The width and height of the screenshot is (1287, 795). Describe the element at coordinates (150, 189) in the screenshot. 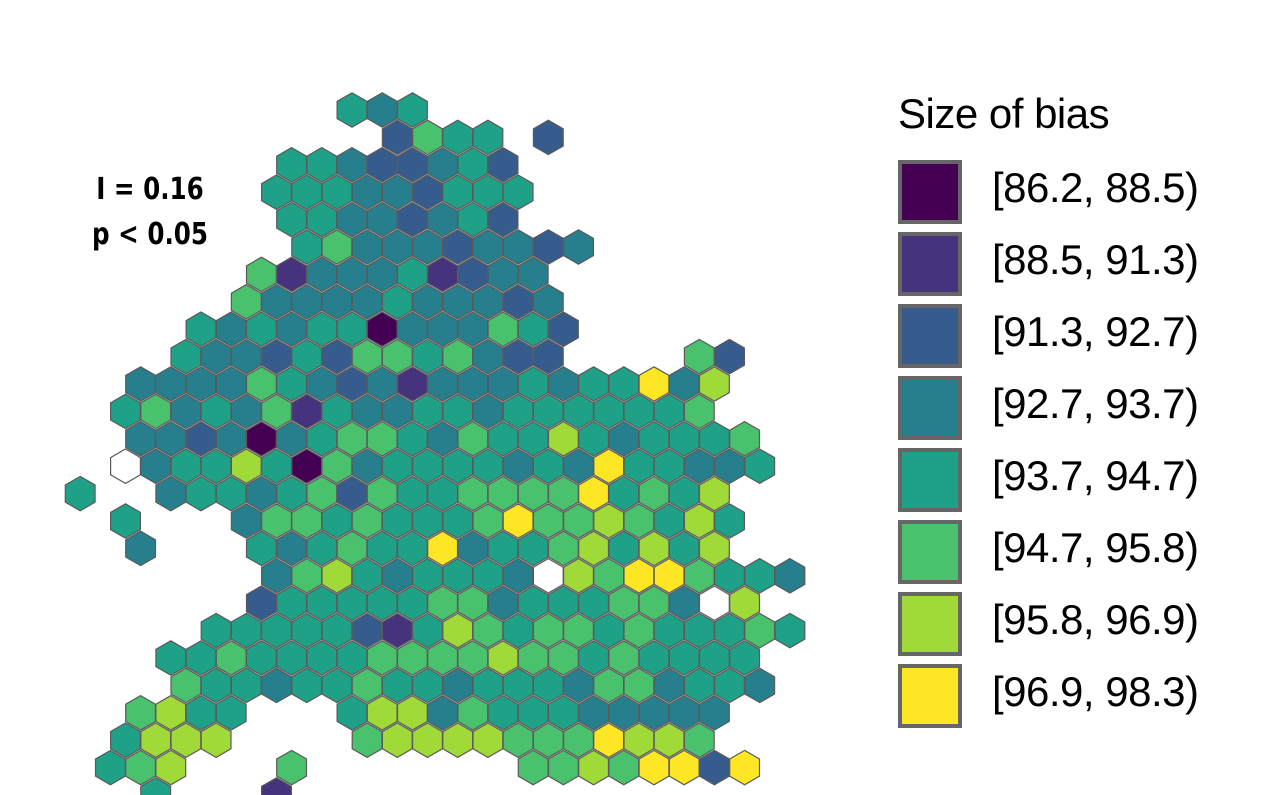

I see `morans-i-label: I = 0.16` at that location.